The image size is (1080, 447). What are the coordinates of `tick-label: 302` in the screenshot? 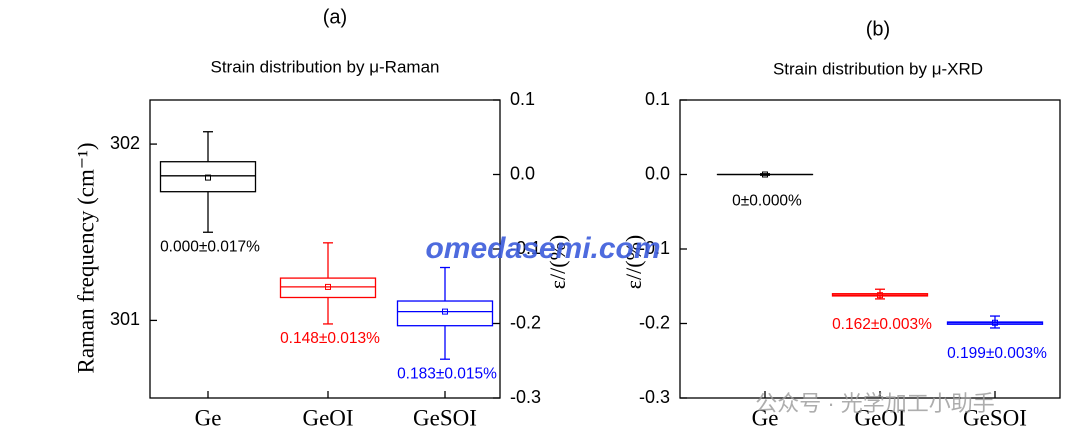 It's located at (125, 143).